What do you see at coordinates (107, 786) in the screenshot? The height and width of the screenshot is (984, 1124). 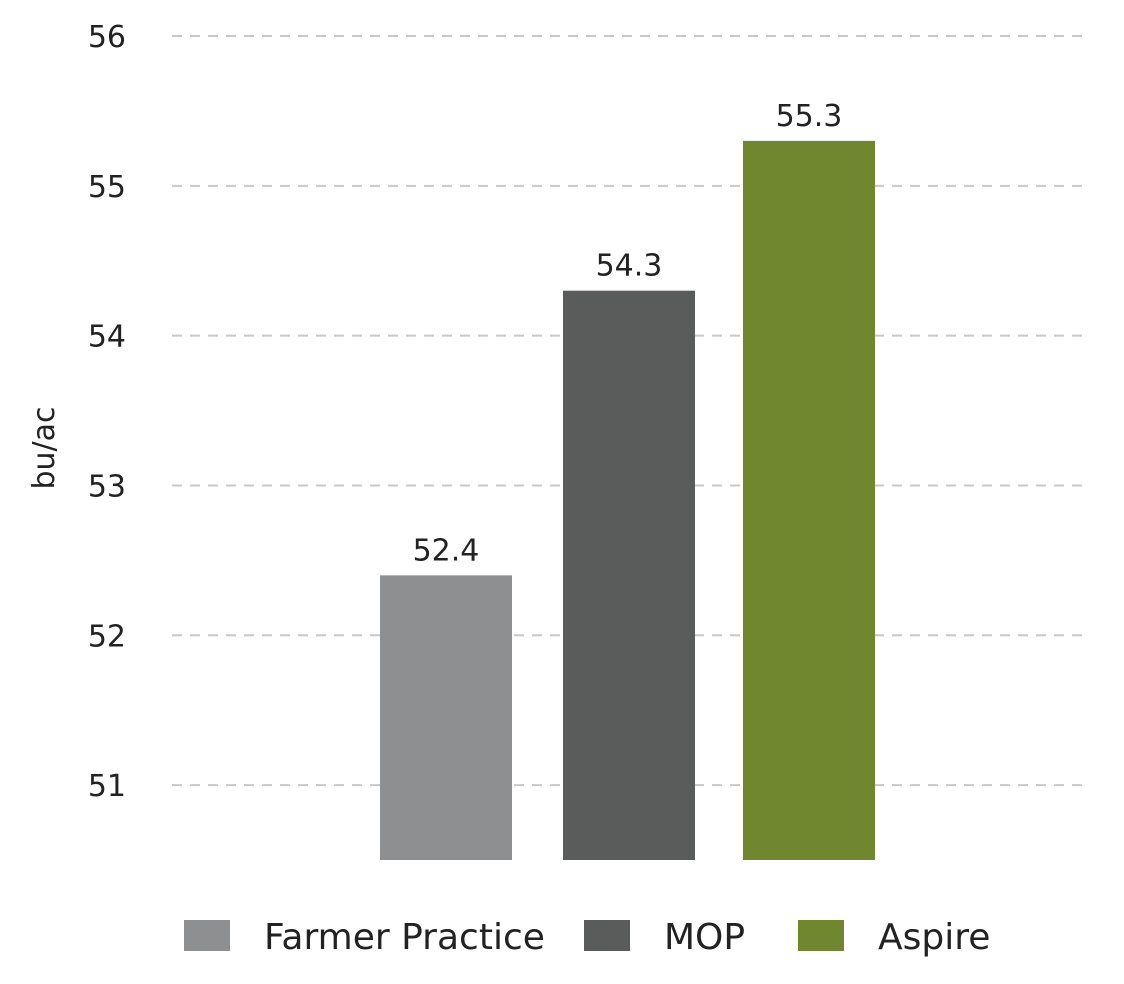 I see `y-tick-label-51: 51` at bounding box center [107, 786].